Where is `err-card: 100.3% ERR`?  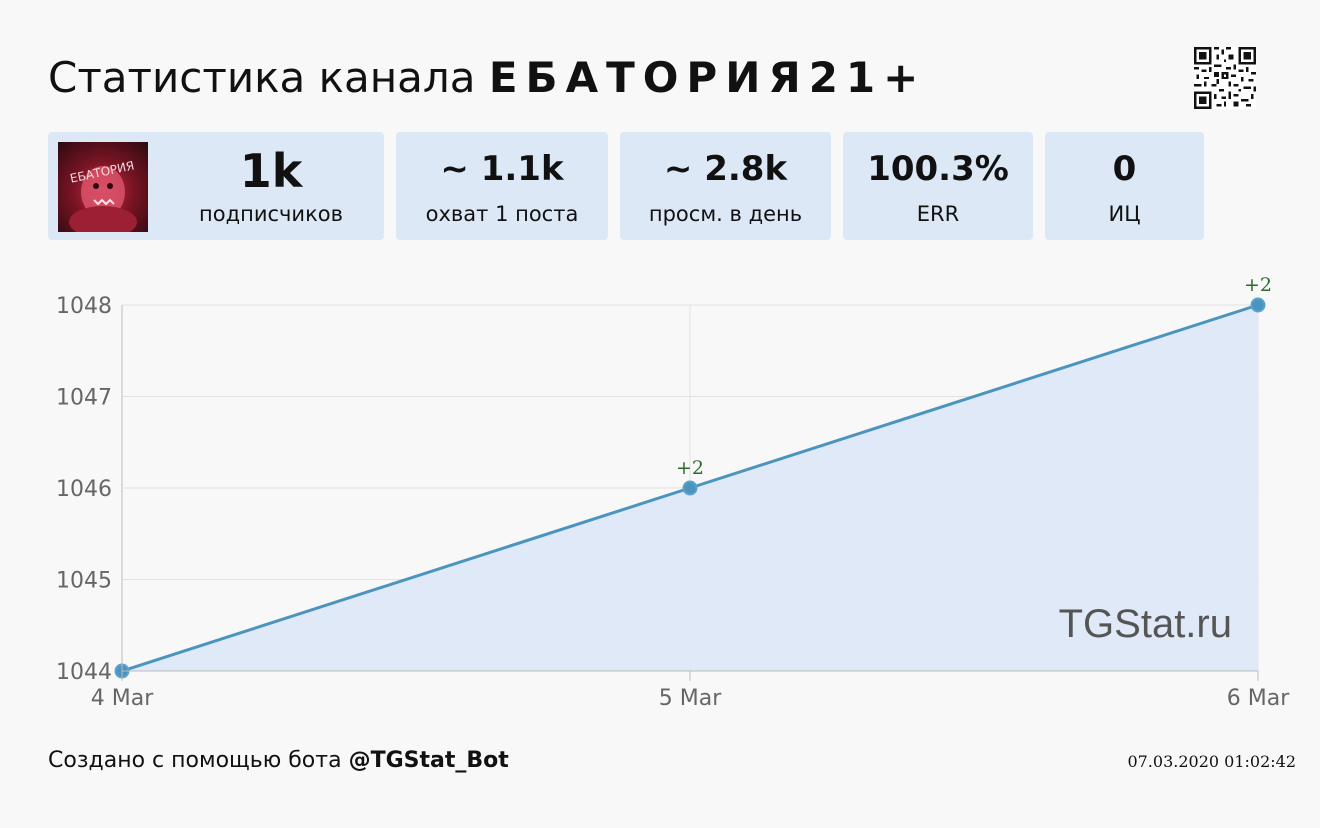
err-card: 100.3% ERR is located at coordinates (938, 186).